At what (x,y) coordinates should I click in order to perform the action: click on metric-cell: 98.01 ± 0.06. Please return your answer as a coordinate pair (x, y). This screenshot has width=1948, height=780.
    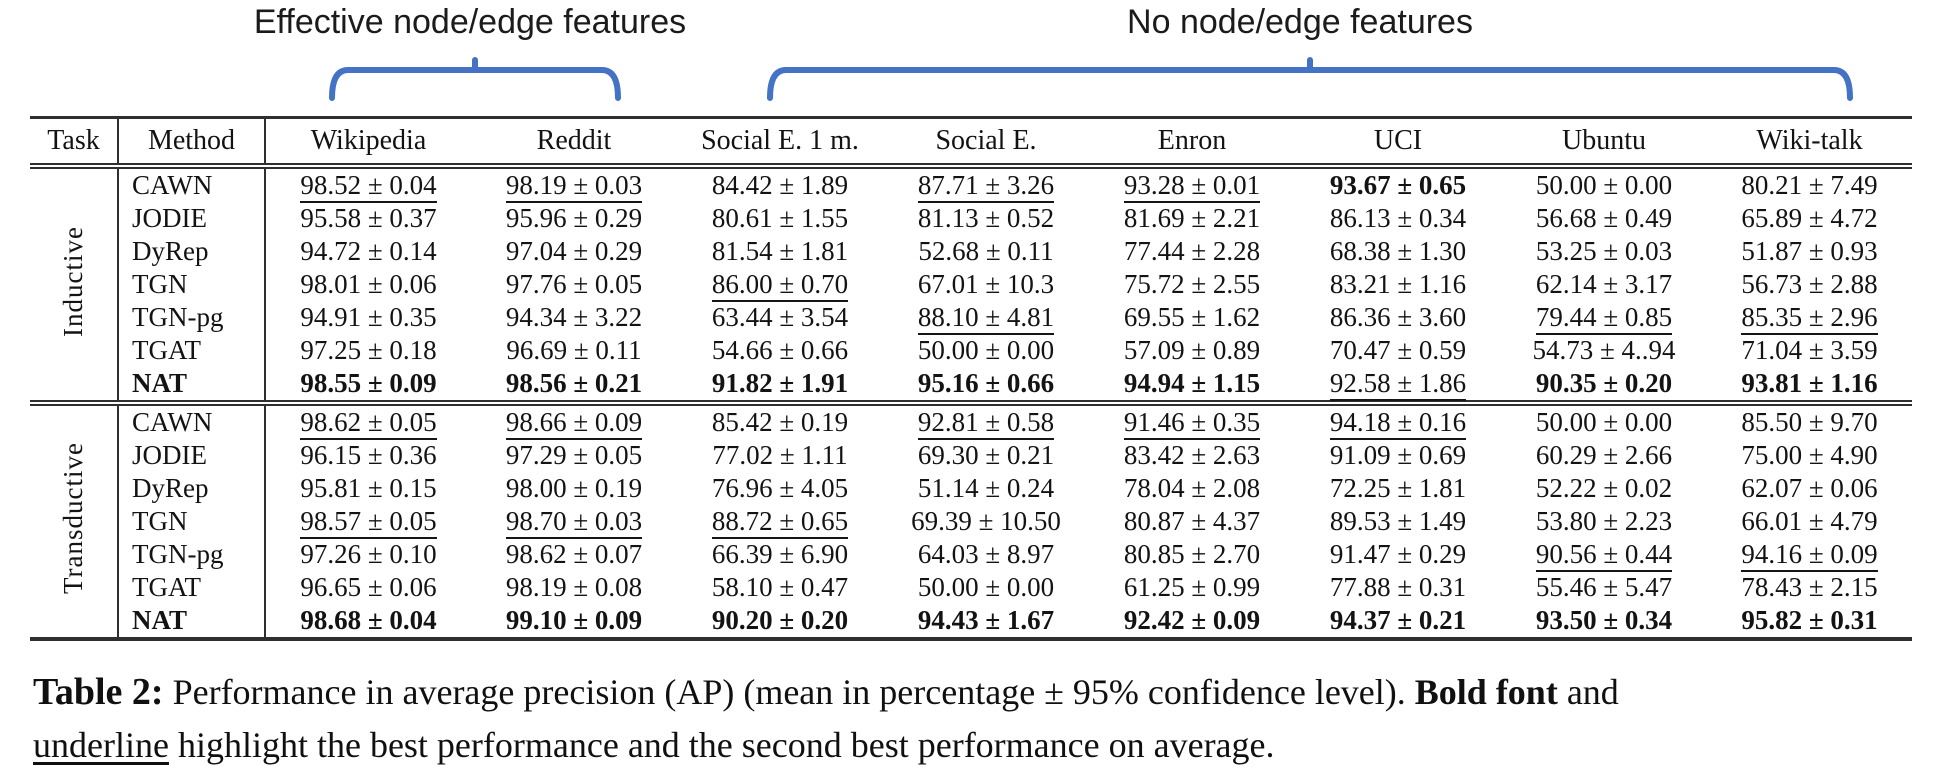
    Looking at the image, I should click on (368, 284).